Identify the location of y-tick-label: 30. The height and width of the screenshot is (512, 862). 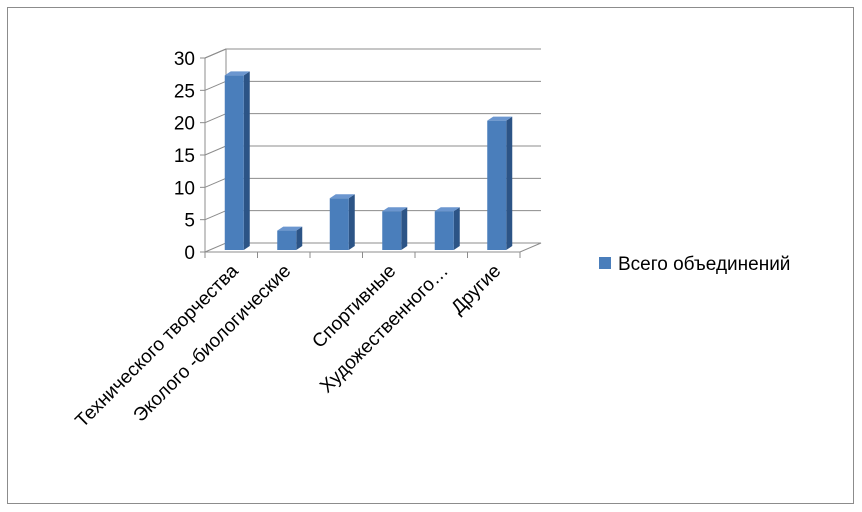
(184, 59).